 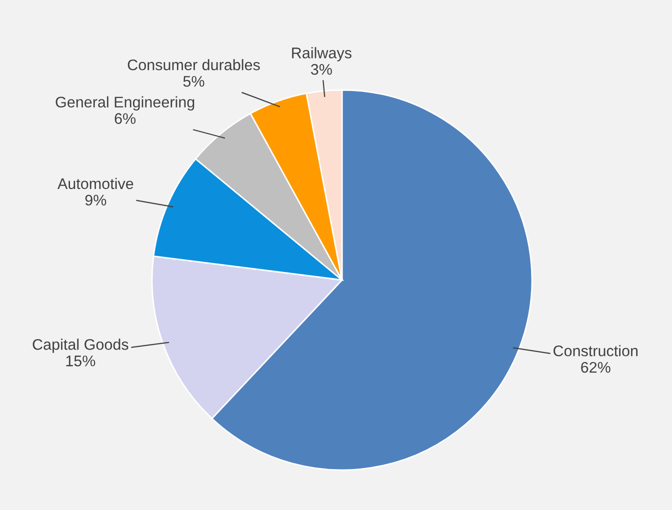 What do you see at coordinates (125, 103) in the screenshot?
I see `slice-label: General Engineering` at bounding box center [125, 103].